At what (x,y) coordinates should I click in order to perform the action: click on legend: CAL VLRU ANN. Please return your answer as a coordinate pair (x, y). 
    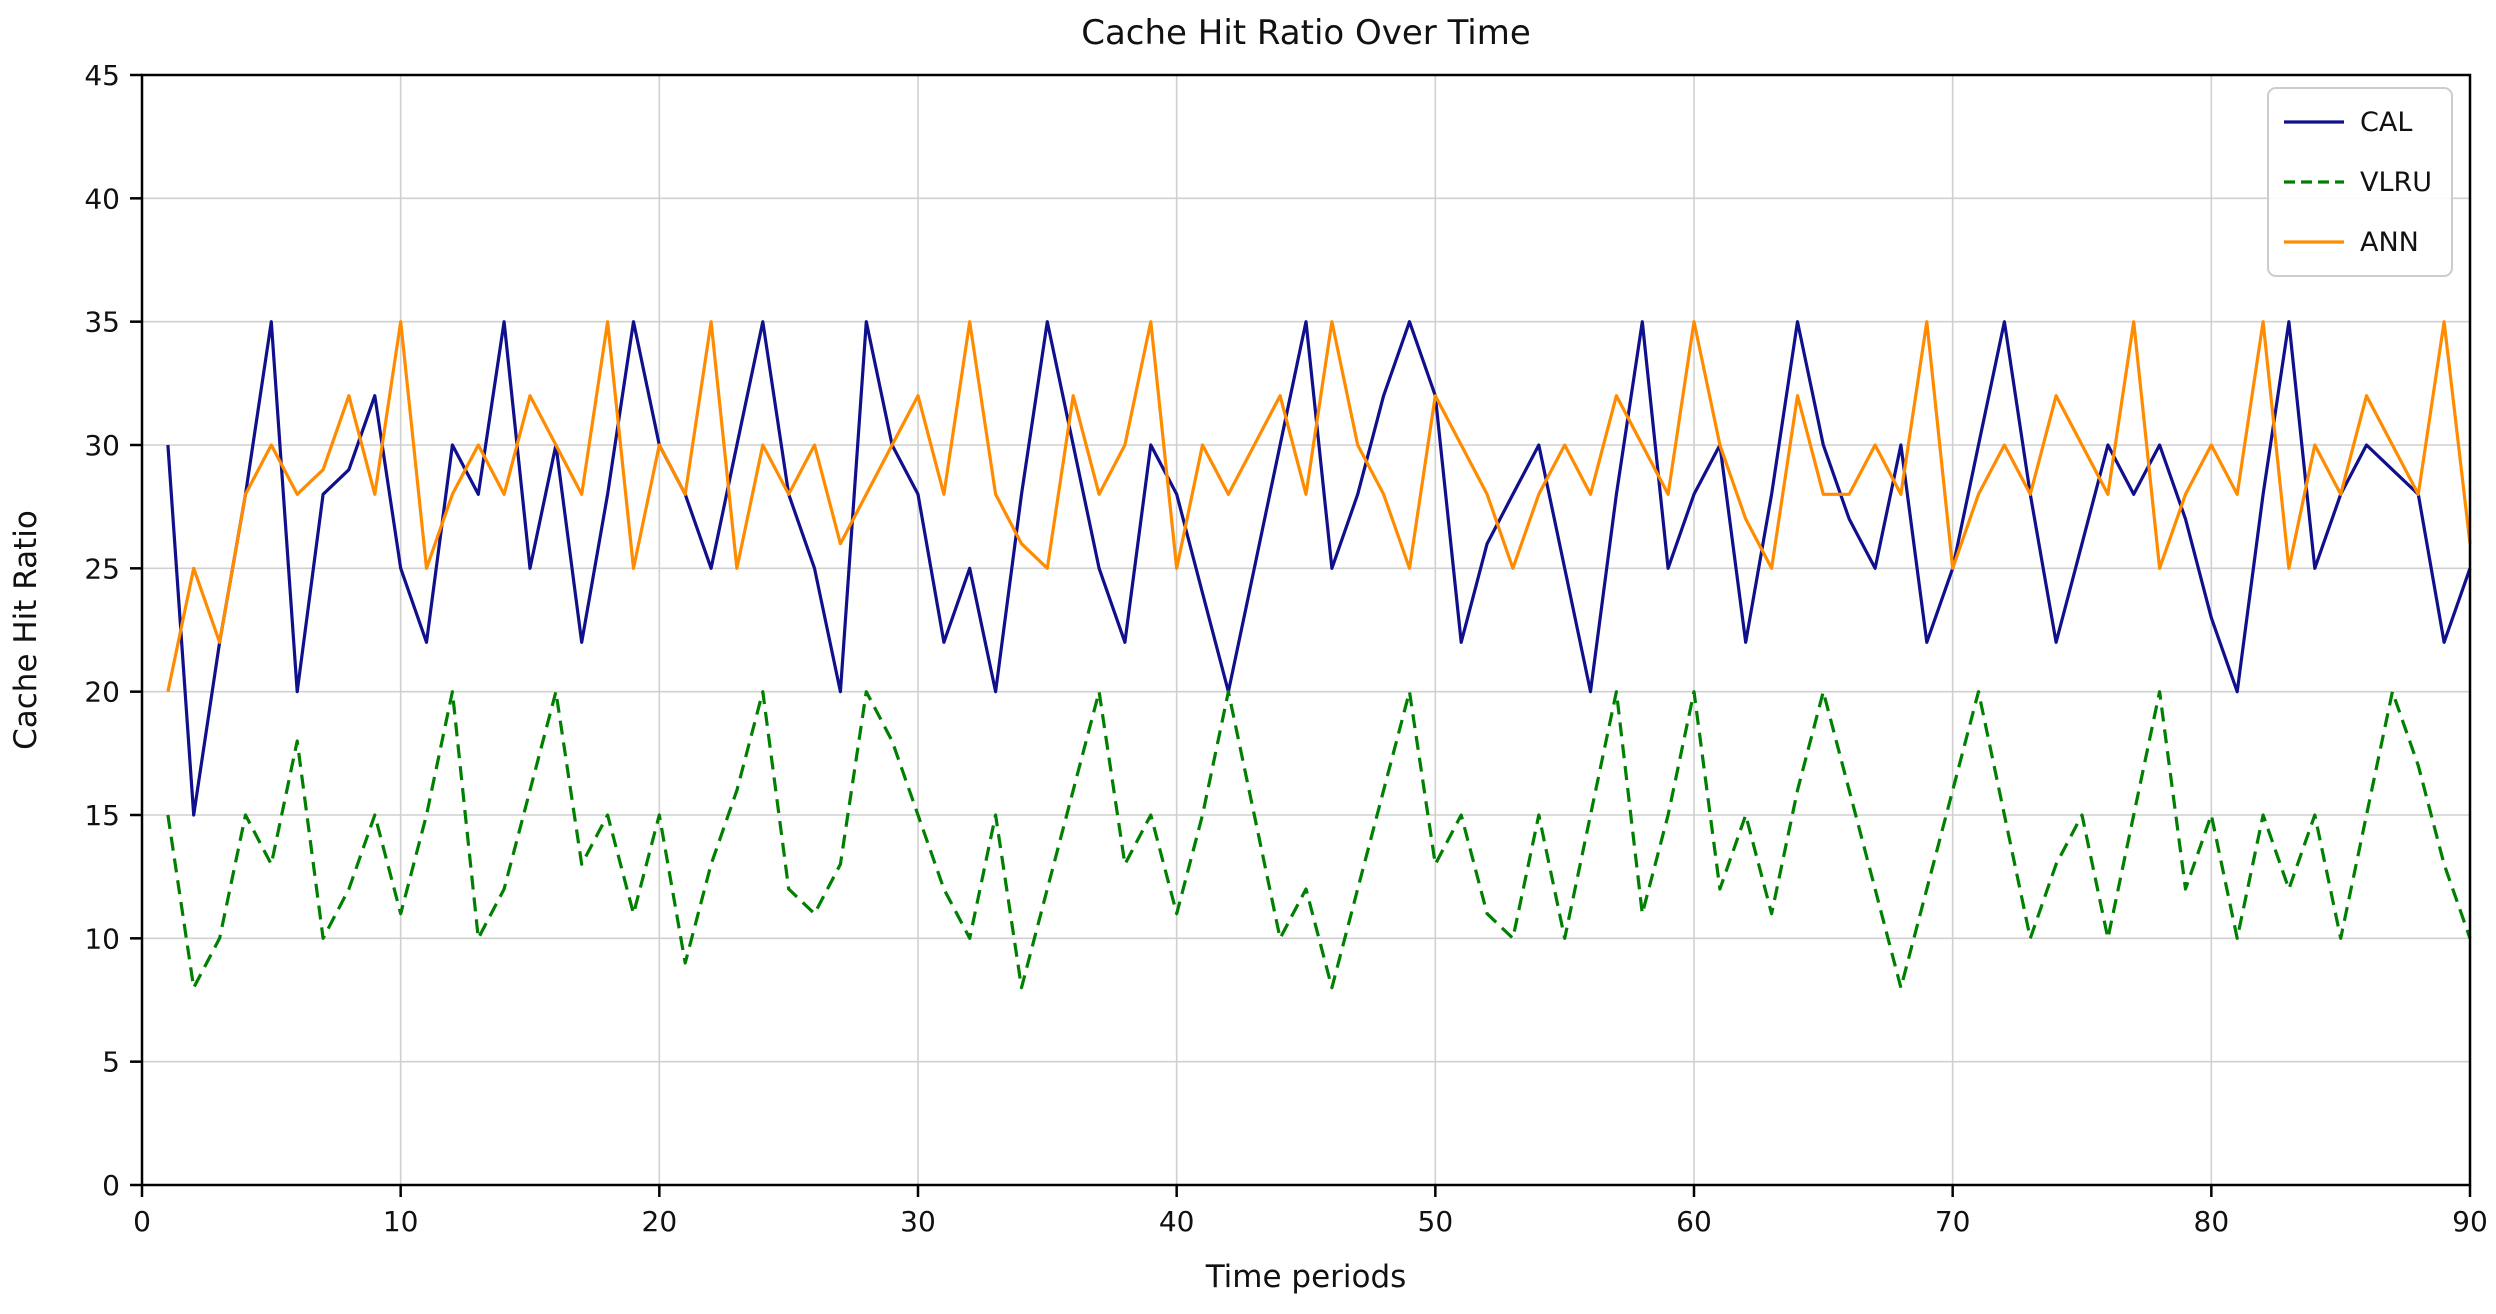
    Looking at the image, I should click on (2360, 182).